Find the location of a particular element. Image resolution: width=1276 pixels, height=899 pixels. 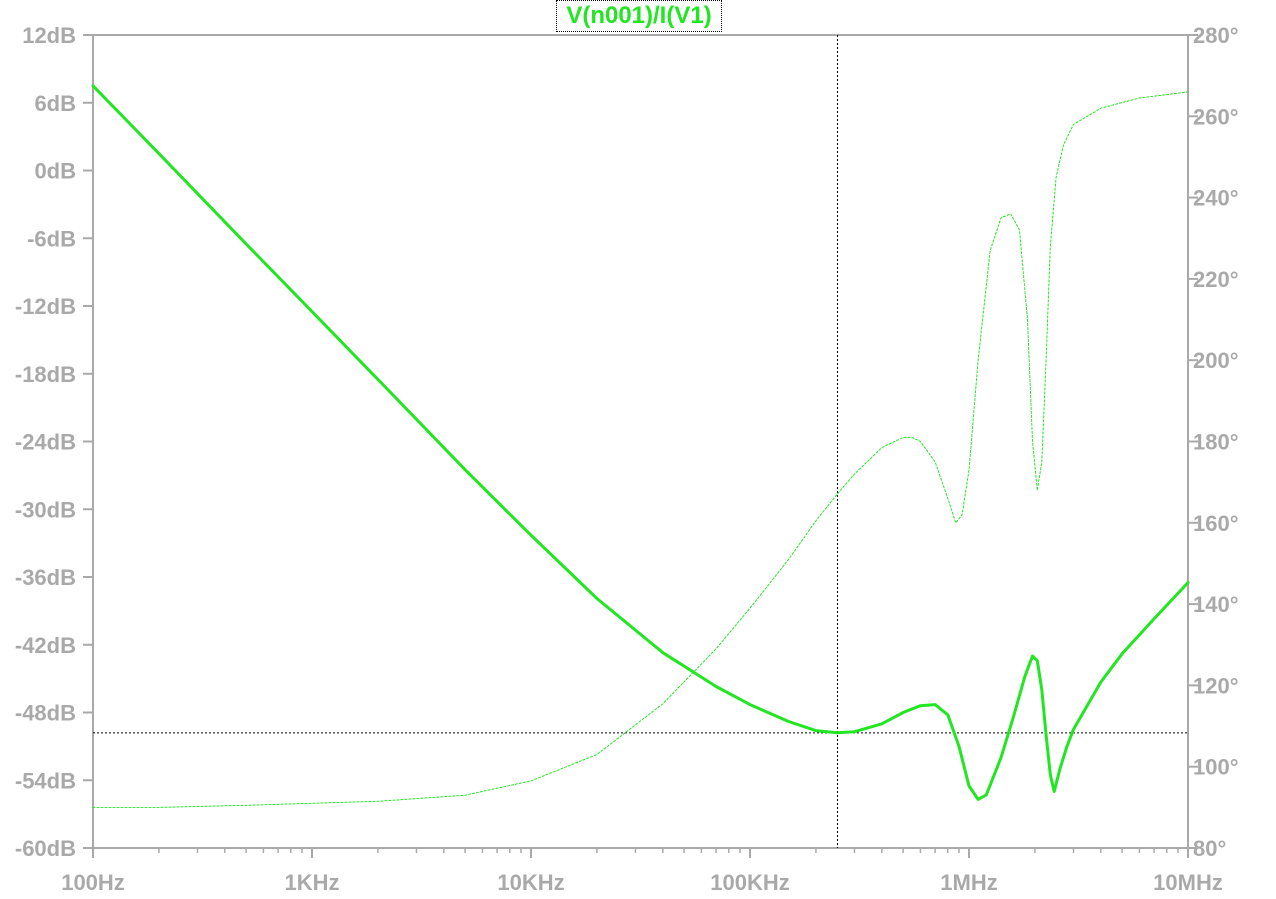

y-left-tick-label: -6dB is located at coordinates (51, 238).